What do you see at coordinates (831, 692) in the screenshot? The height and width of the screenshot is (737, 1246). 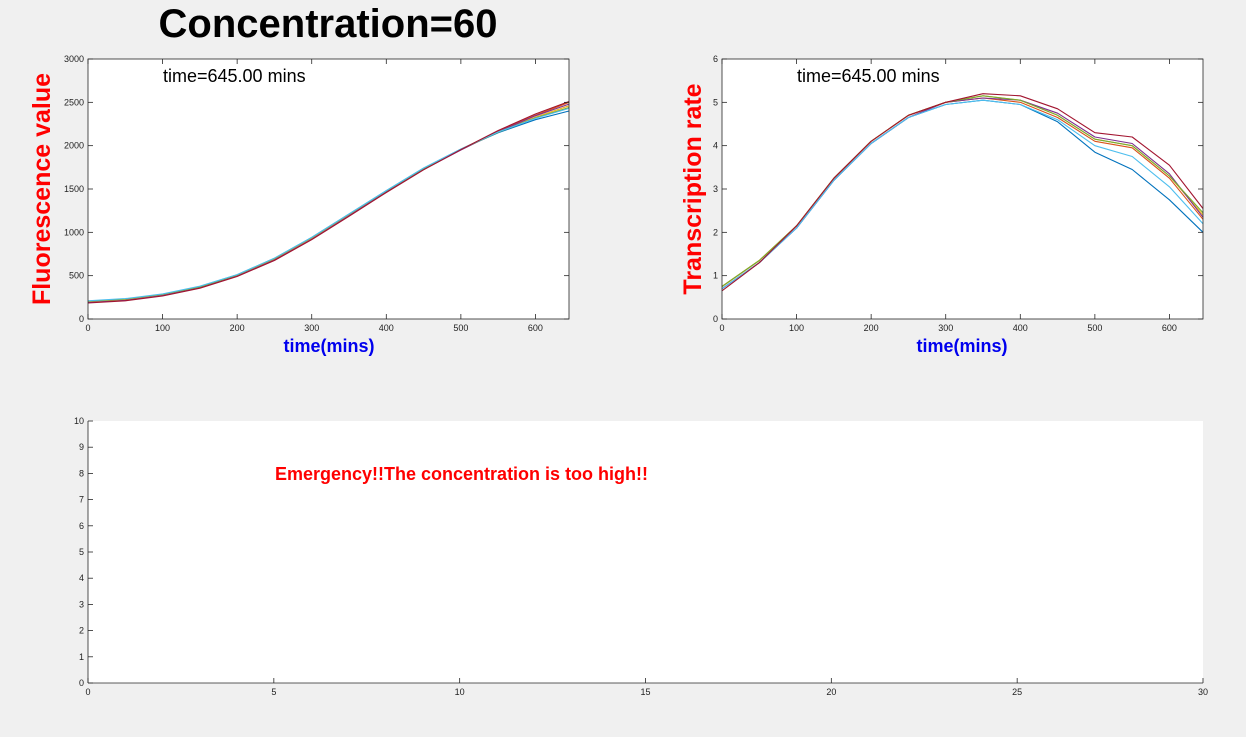 I see `x-tick-label: 20` at bounding box center [831, 692].